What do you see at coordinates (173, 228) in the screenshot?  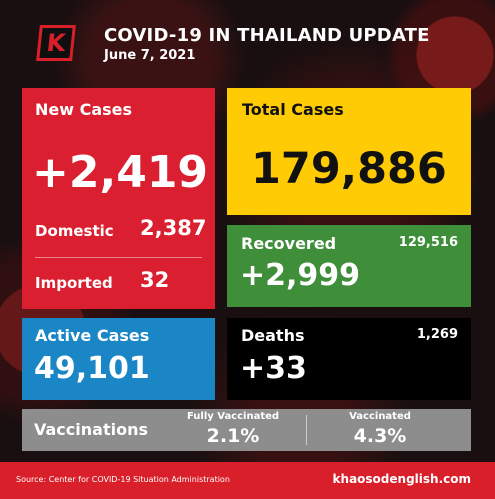 I see `domestic-value: 2,387` at bounding box center [173, 228].